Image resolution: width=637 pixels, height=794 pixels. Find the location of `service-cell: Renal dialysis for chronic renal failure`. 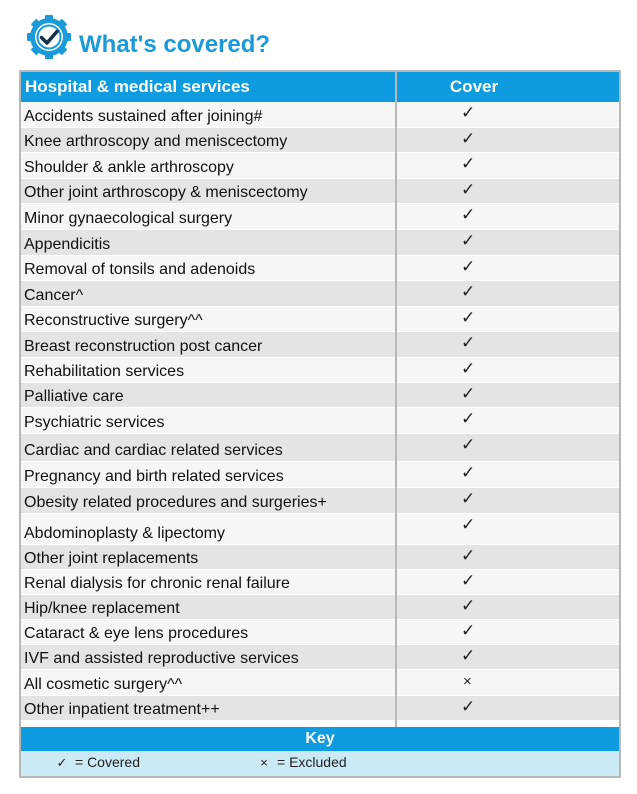

service-cell: Renal dialysis for chronic renal failure is located at coordinates (208, 582).